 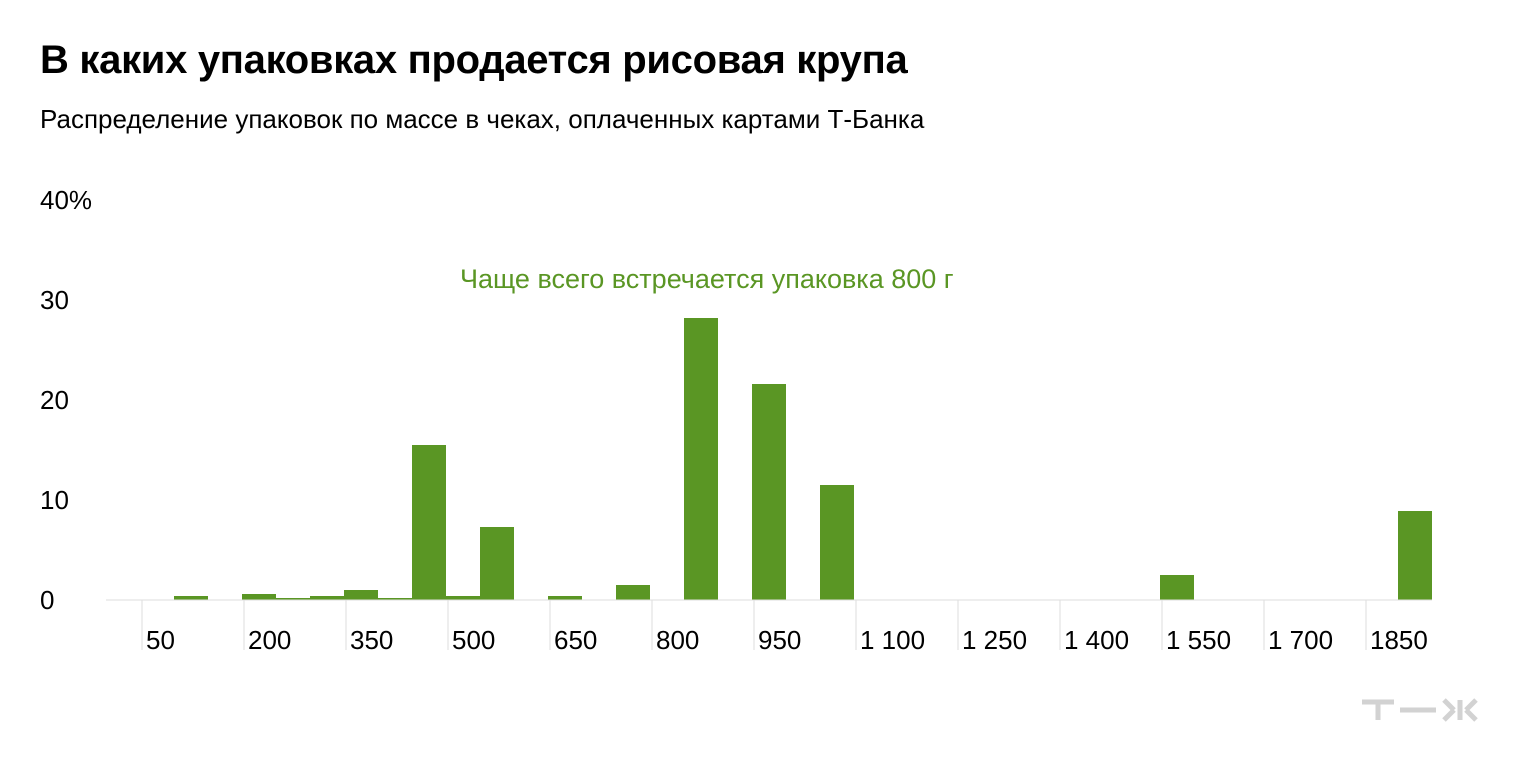 I want to click on t-zh-logo-icon, so click(x=1420, y=710).